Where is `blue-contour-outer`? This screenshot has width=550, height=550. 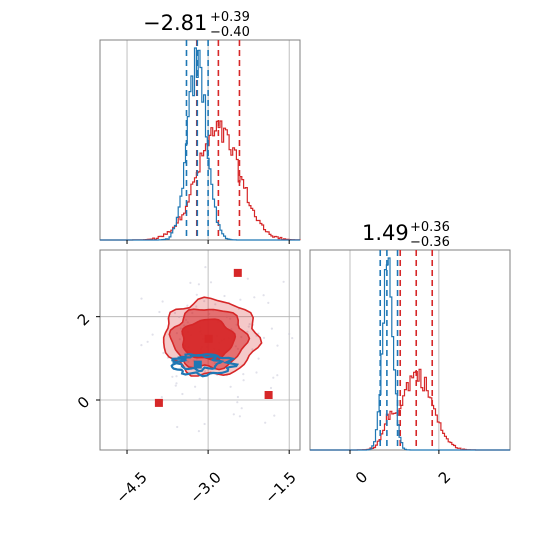
blue-contour-outer is located at coordinates (205, 365).